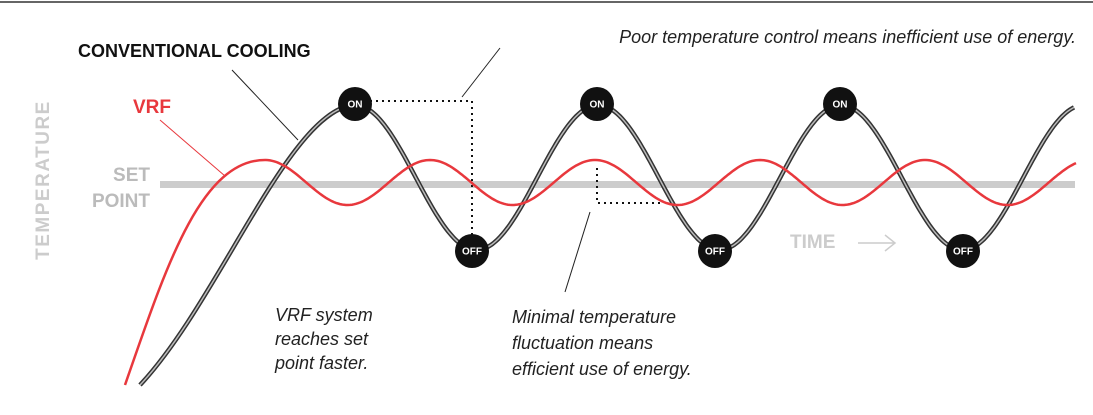 The width and height of the screenshot is (1093, 415). What do you see at coordinates (812, 242) in the screenshot?
I see `time-label: TIME` at bounding box center [812, 242].